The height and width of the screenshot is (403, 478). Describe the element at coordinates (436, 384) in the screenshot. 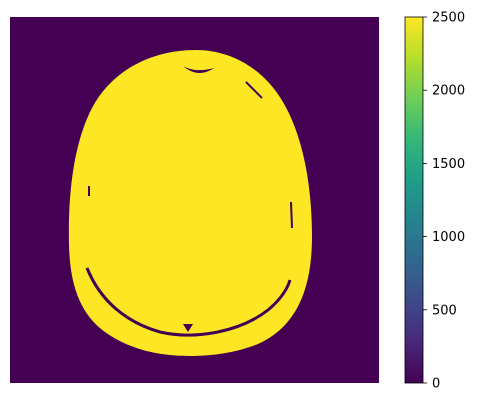

I see `colorbar-tick-label: 0` at that location.